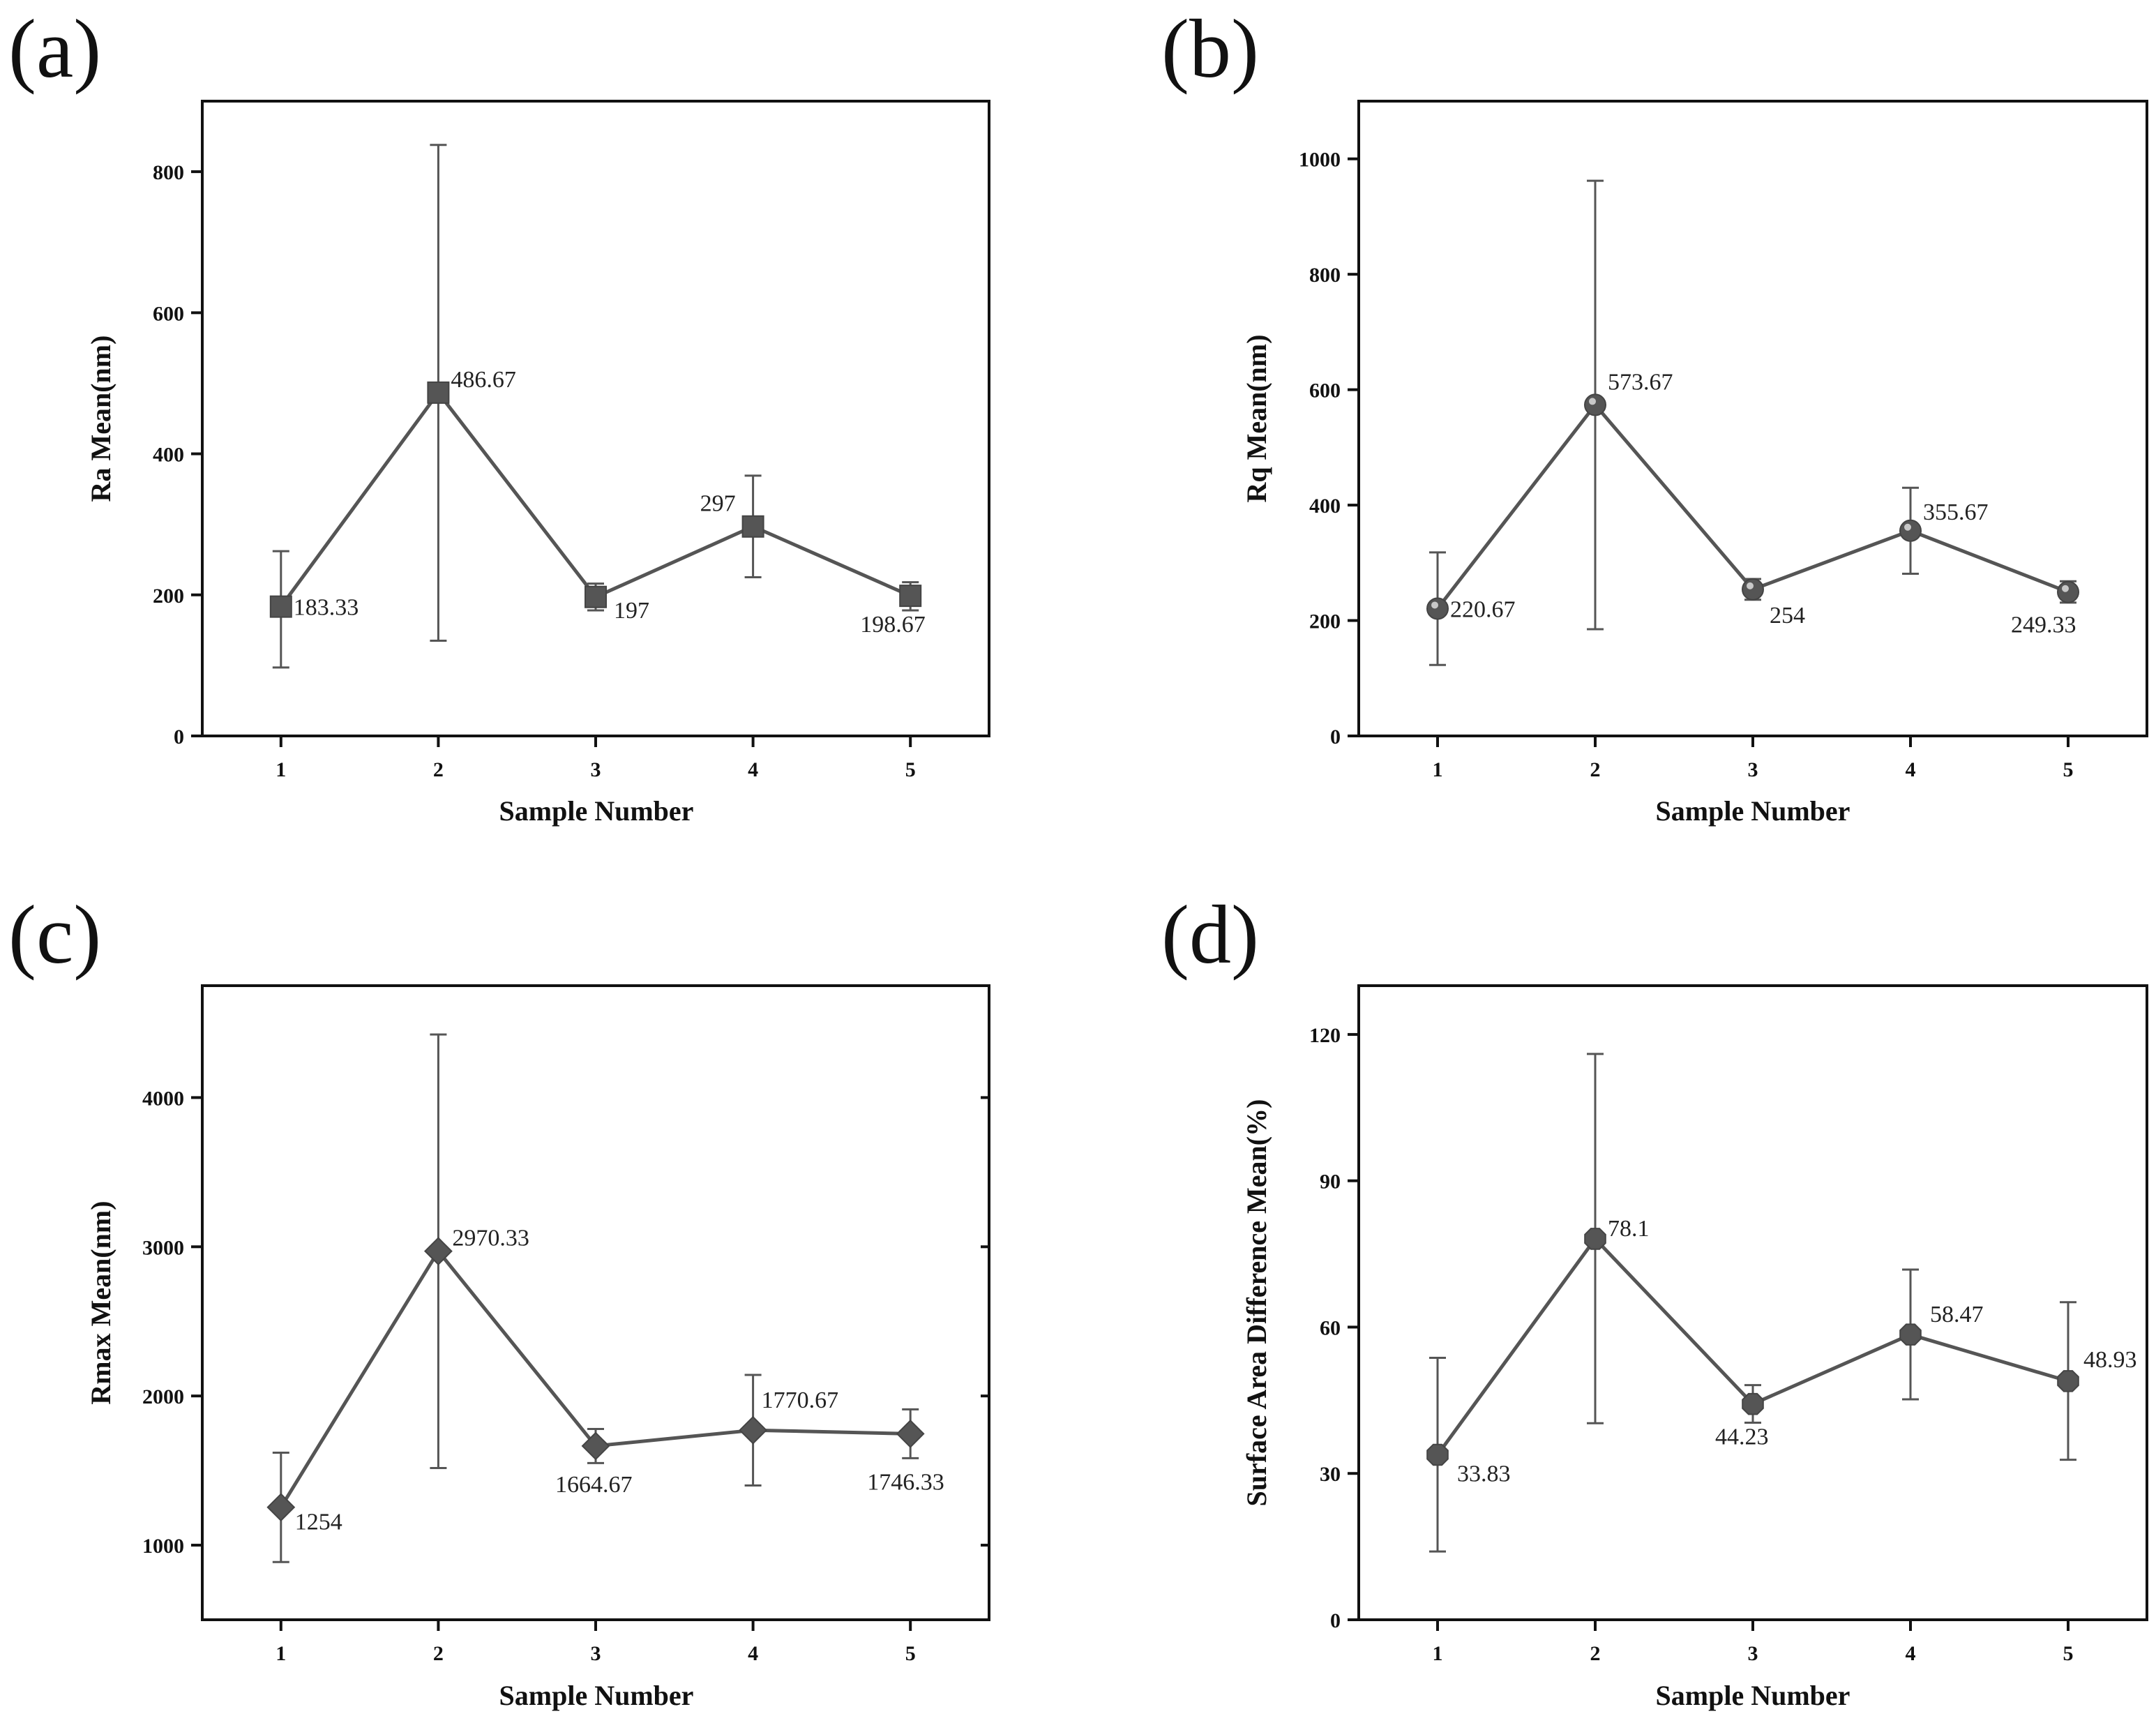 This screenshot has height=1723, width=2156. Describe the element at coordinates (1325, 1035) in the screenshot. I see `y-tick-label: 120` at that location.